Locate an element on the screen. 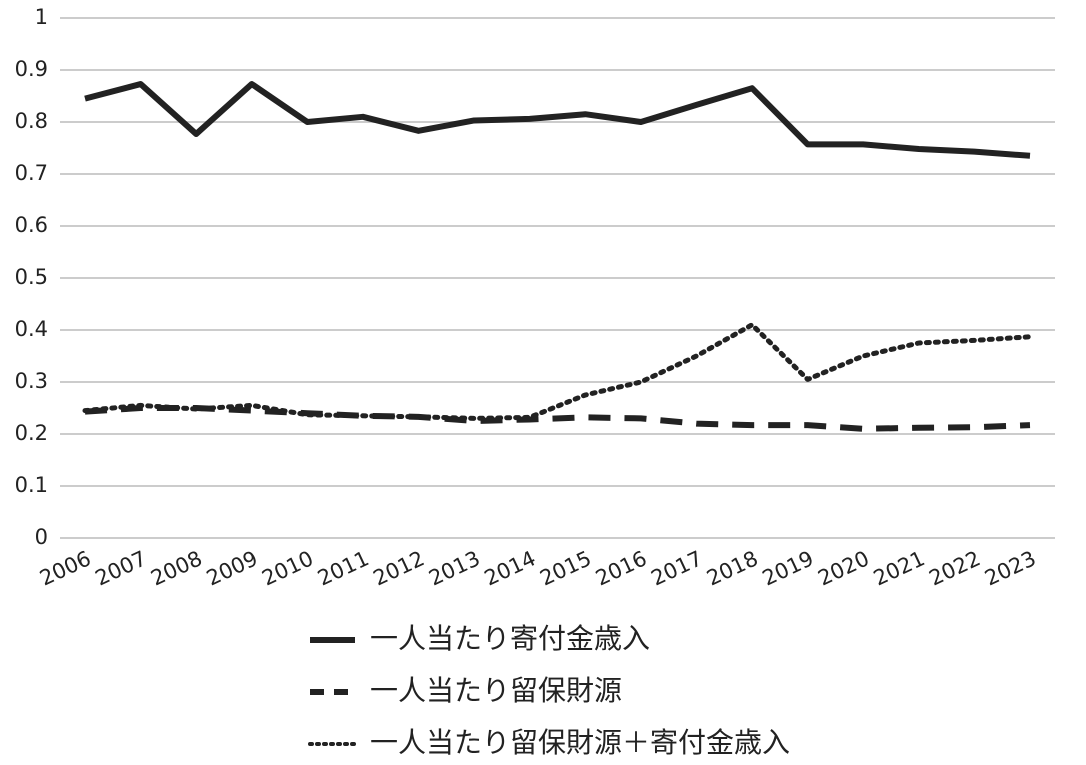 The height and width of the screenshot is (765, 1086). y-tick-label: 1 is located at coordinates (41, 17).